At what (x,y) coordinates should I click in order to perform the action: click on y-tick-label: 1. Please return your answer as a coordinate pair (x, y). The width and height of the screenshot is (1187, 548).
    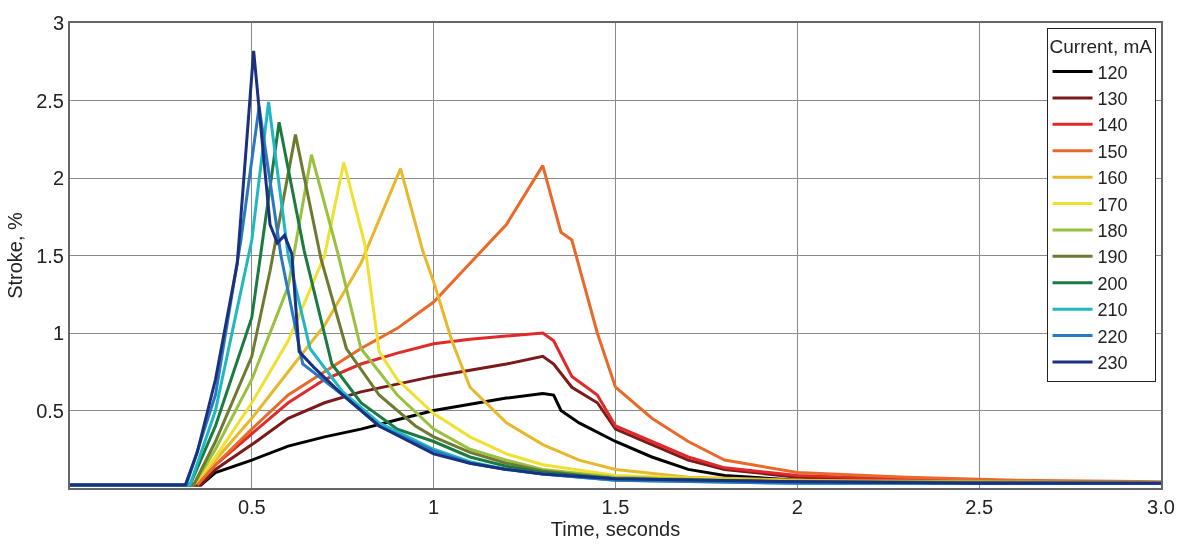
    Looking at the image, I should click on (58, 333).